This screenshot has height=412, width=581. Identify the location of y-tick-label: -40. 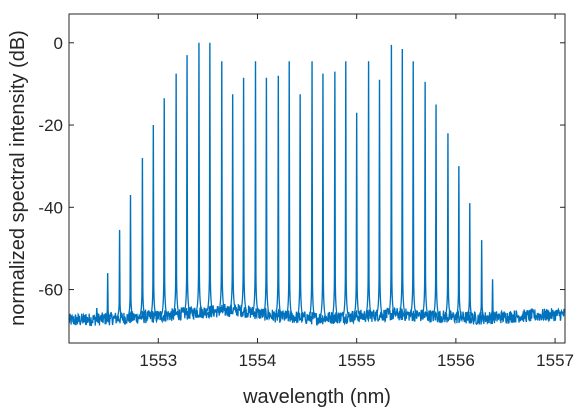
(50, 207).